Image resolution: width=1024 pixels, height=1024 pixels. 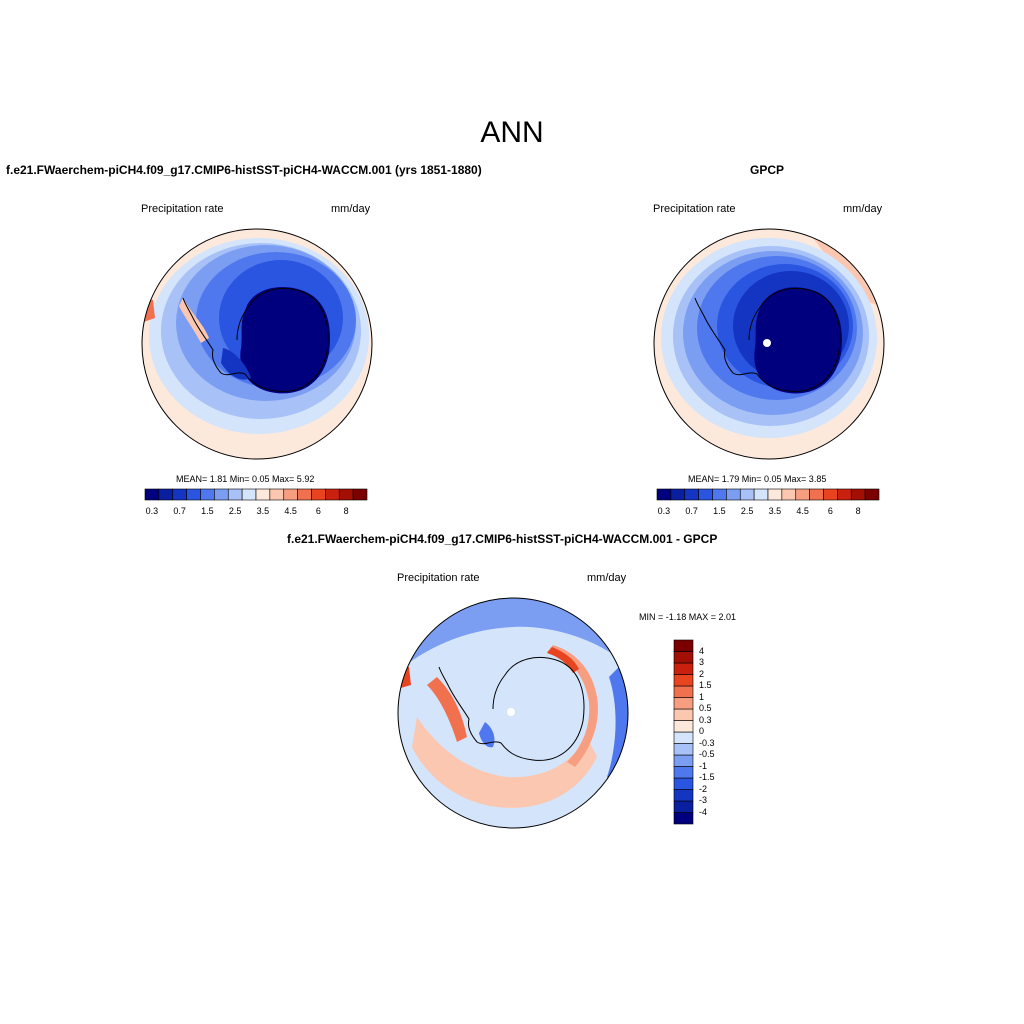 I want to click on panel1-coastline, so click(x=255, y=340).